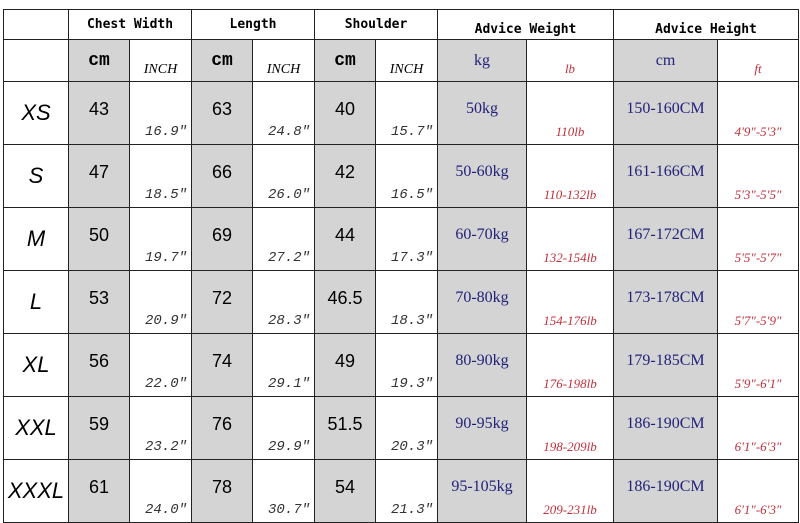  I want to click on cell-height-cm: 179-185CM, so click(665, 365).